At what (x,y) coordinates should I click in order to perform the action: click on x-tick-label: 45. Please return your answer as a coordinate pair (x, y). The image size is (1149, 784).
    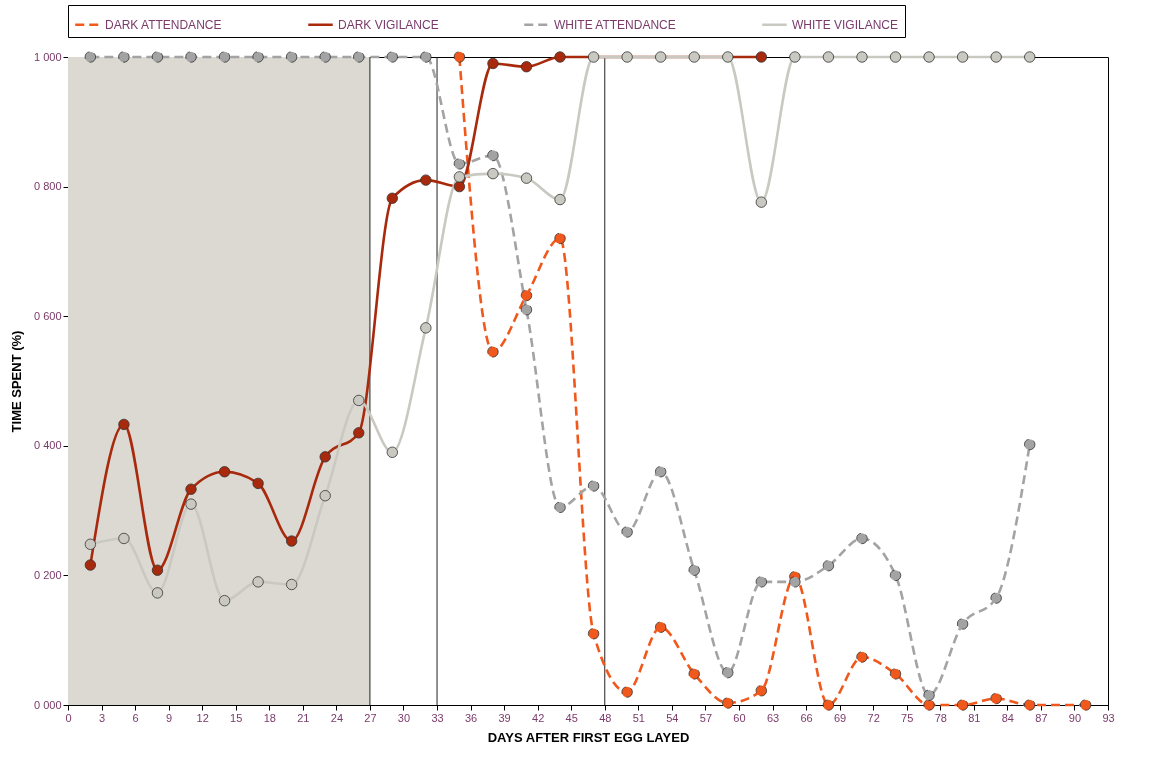
    Looking at the image, I should click on (571, 717).